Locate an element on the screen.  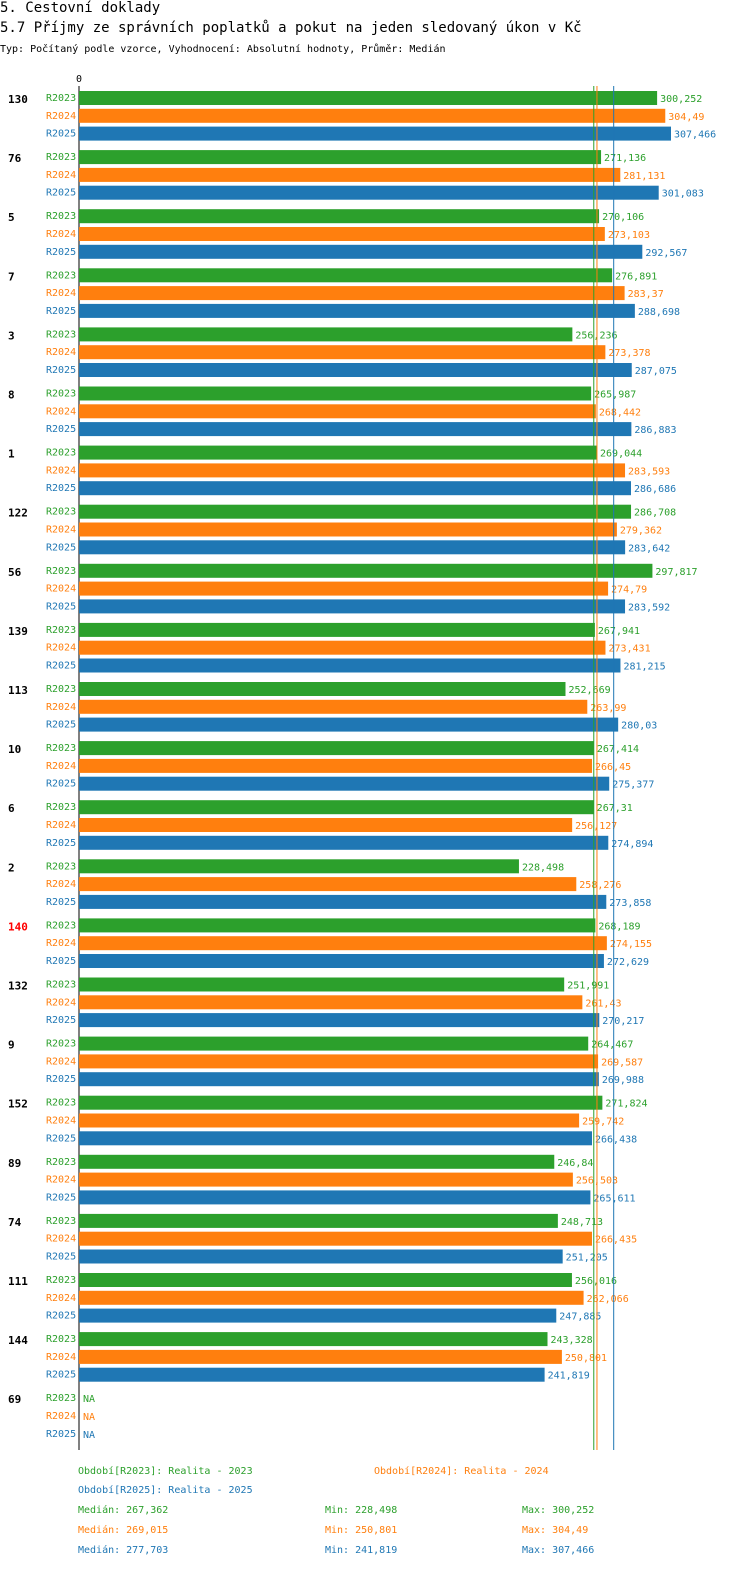
group-label: 113 is located at coordinates (18, 690).